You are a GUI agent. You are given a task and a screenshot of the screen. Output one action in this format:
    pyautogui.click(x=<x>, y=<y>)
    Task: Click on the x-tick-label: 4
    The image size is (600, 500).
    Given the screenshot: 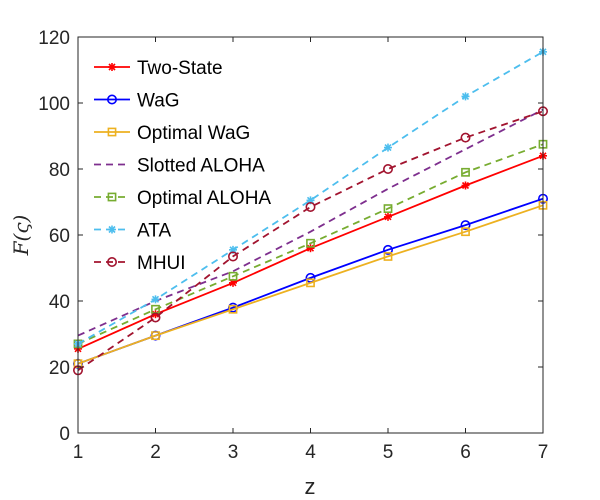 What is the action you would take?
    pyautogui.click(x=310, y=452)
    